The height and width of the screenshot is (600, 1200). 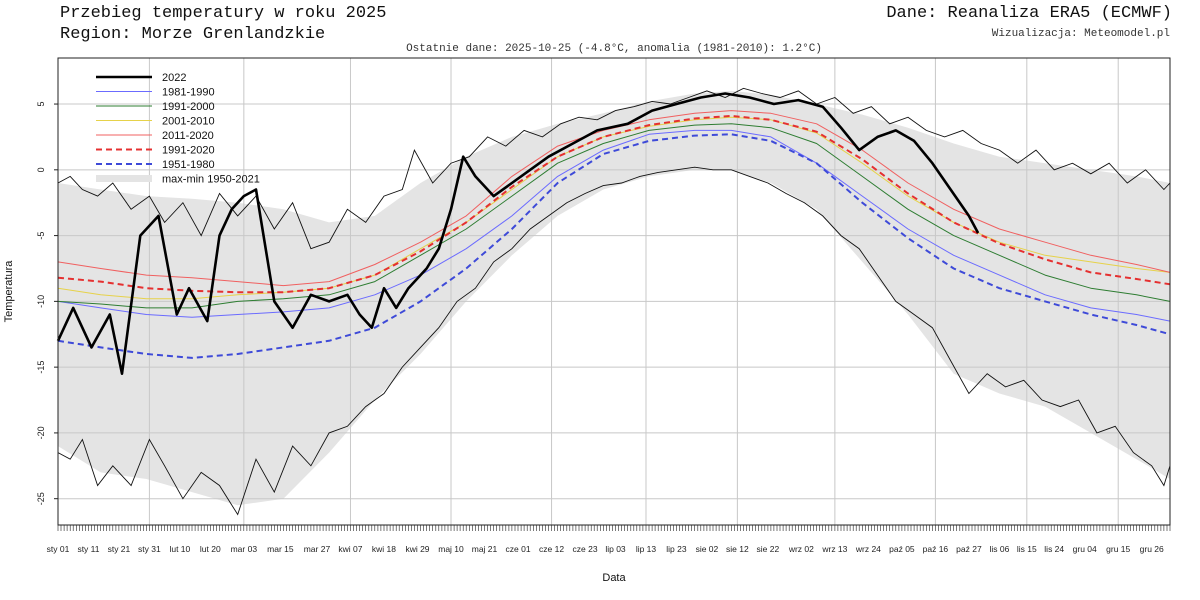 I want to click on x-tick-label: paź 05, so click(x=902, y=549).